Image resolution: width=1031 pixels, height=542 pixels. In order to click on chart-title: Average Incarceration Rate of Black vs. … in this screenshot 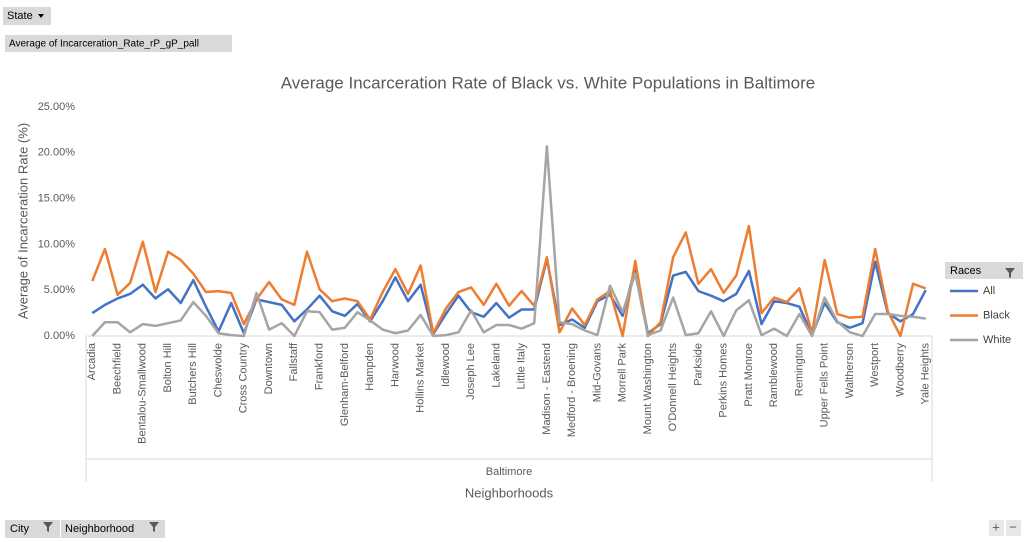, I will do `click(548, 82)`.